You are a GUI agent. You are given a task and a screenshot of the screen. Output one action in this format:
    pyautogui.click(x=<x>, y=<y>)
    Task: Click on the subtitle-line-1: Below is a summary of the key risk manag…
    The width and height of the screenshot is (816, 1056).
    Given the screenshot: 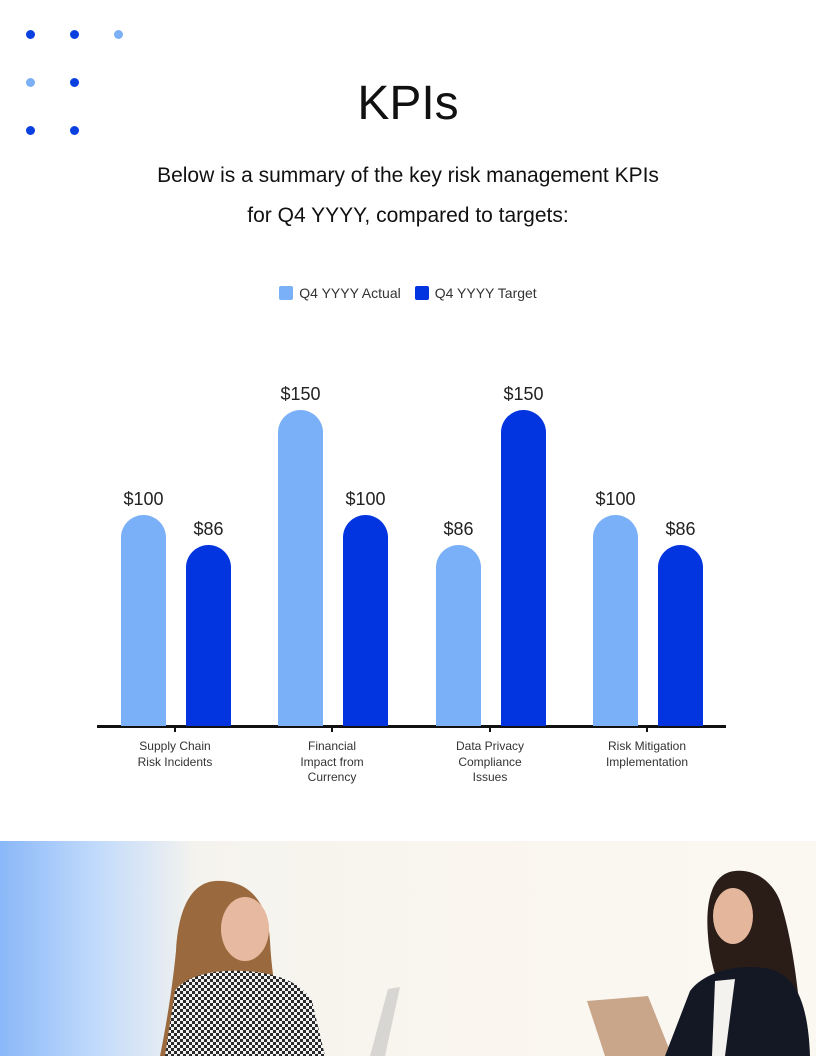 What is the action you would take?
    pyautogui.click(x=408, y=175)
    